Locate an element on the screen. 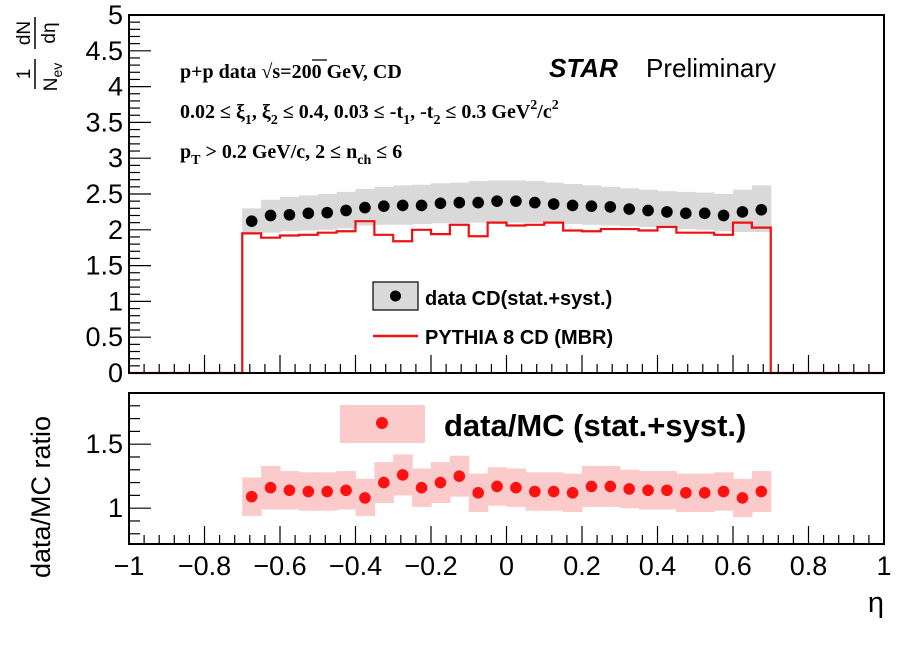 This screenshot has width=913, height=656. star-label: STAR is located at coordinates (583, 68).